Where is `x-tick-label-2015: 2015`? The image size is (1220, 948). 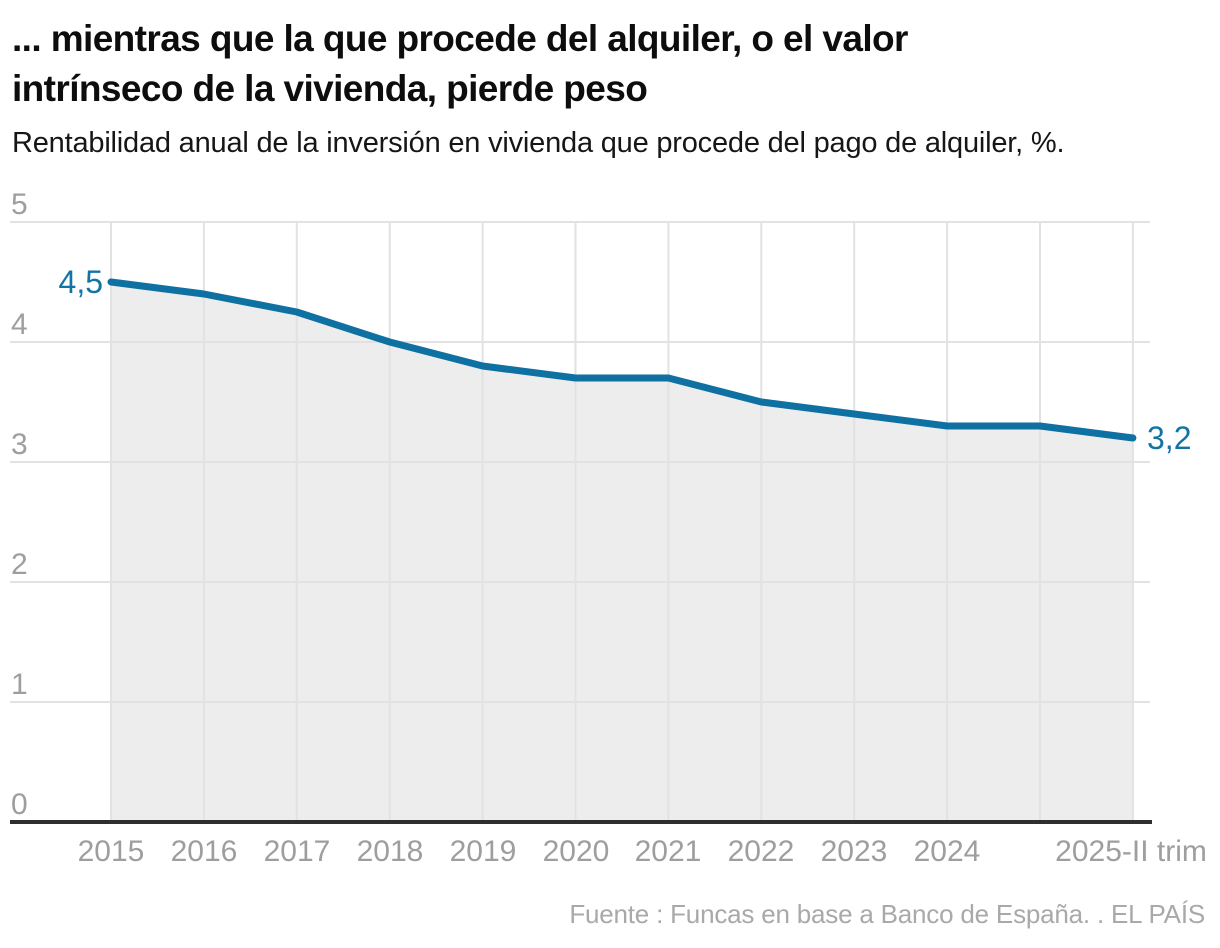 x-tick-label-2015: 2015 is located at coordinates (111, 851).